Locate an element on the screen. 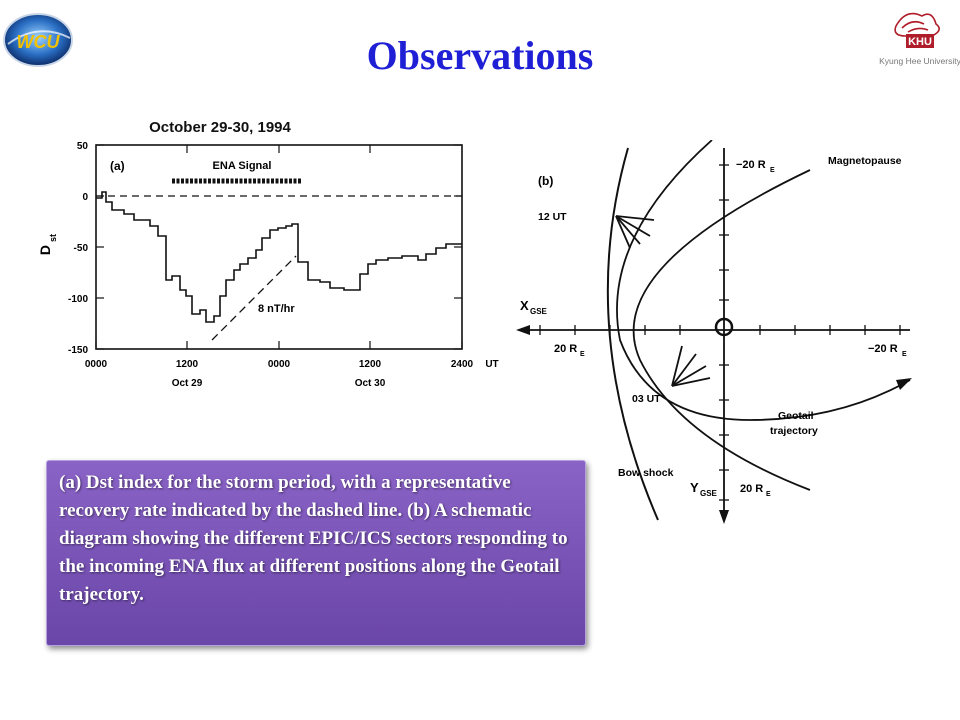 This screenshot has height=720, width=960. sector-rays-03ut is located at coordinates (691, 366).